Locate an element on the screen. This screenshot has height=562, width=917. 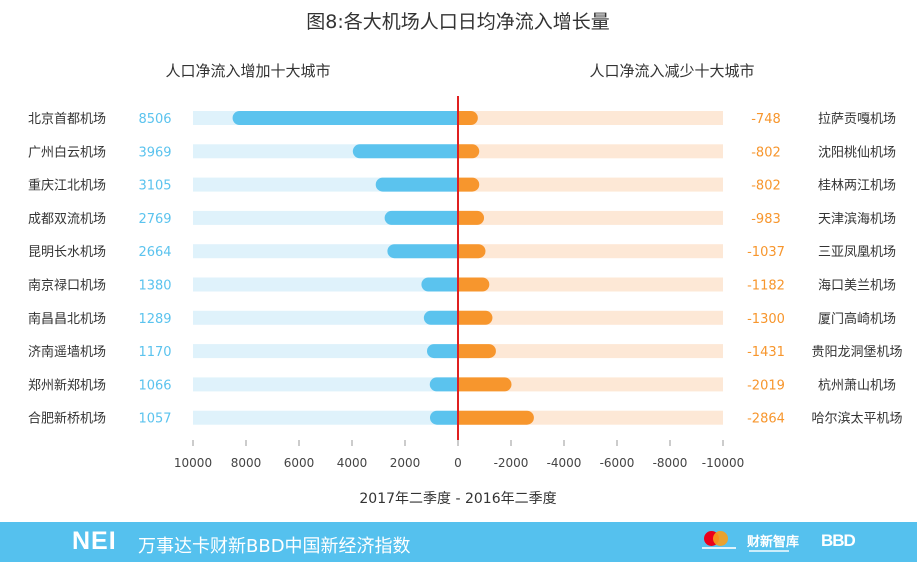
right-category-label: 三亚凤凰机场 is located at coordinates (857, 252).